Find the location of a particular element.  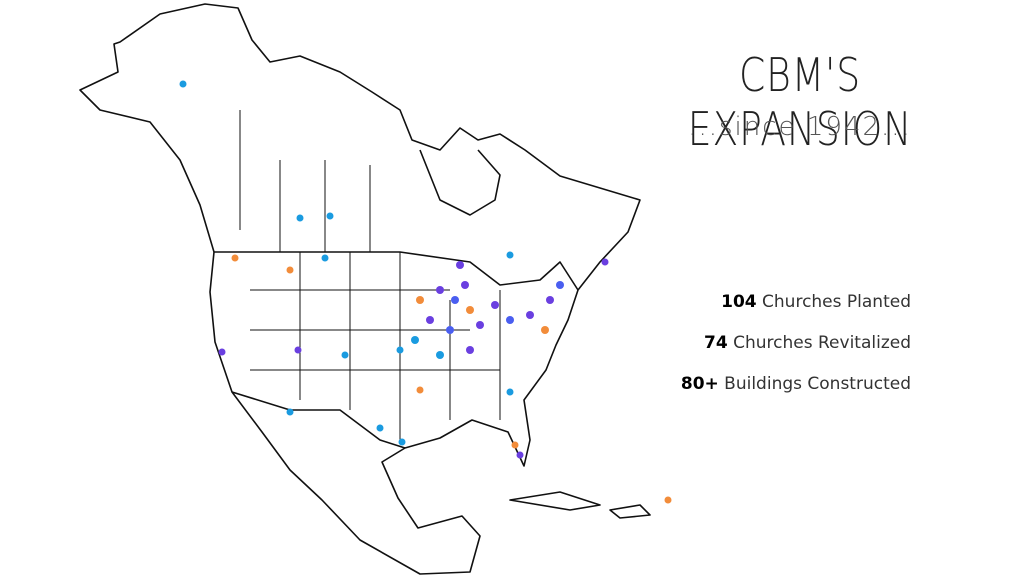

border-us-mexico is located at coordinates (318, 420).